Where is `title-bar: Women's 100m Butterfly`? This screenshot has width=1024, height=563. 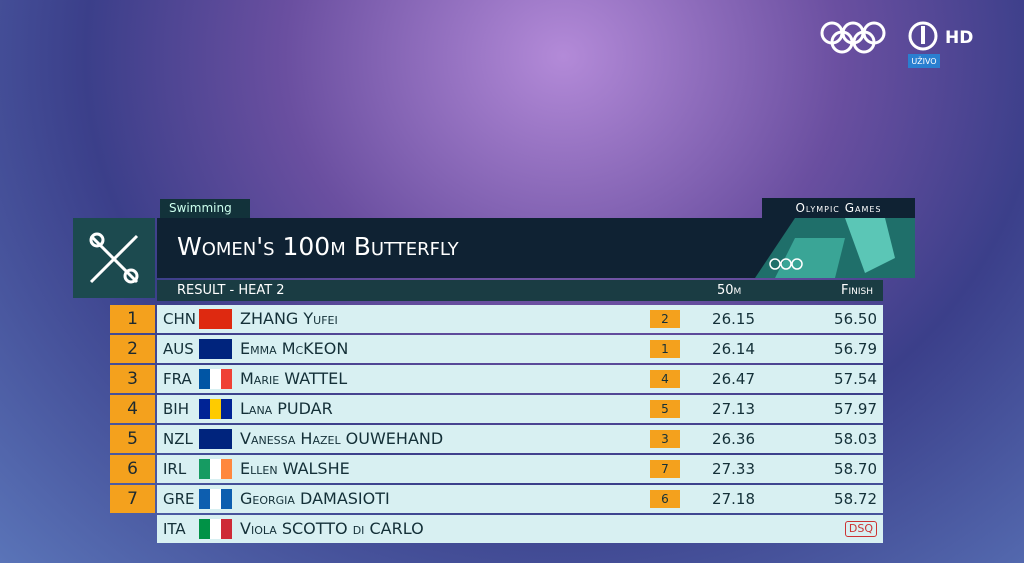
title-bar: Women's 100m Butterfly is located at coordinates (536, 248).